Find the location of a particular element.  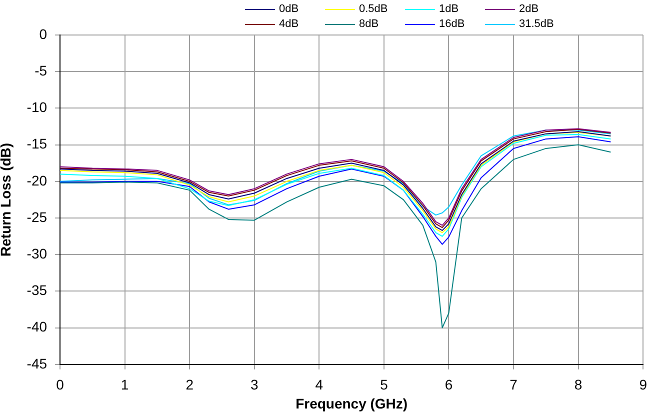

x-tick-label: 5 is located at coordinates (384, 384).